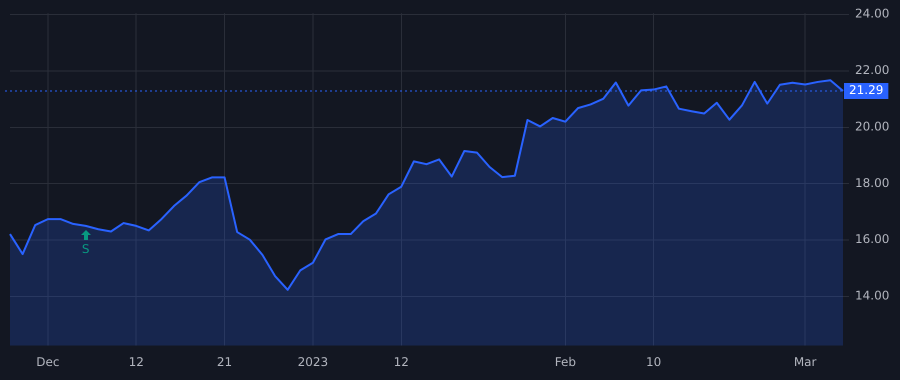  Describe the element at coordinates (872, 126) in the screenshot. I see `y-tick-label: 20.00` at that location.